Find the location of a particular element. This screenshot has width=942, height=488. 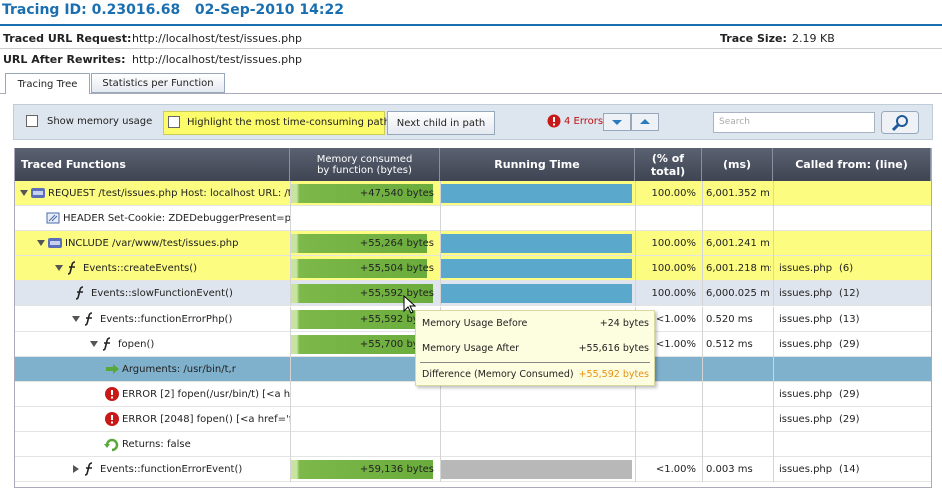

trace-id: Tracing ID: 0.23016.68 is located at coordinates (91, 10).